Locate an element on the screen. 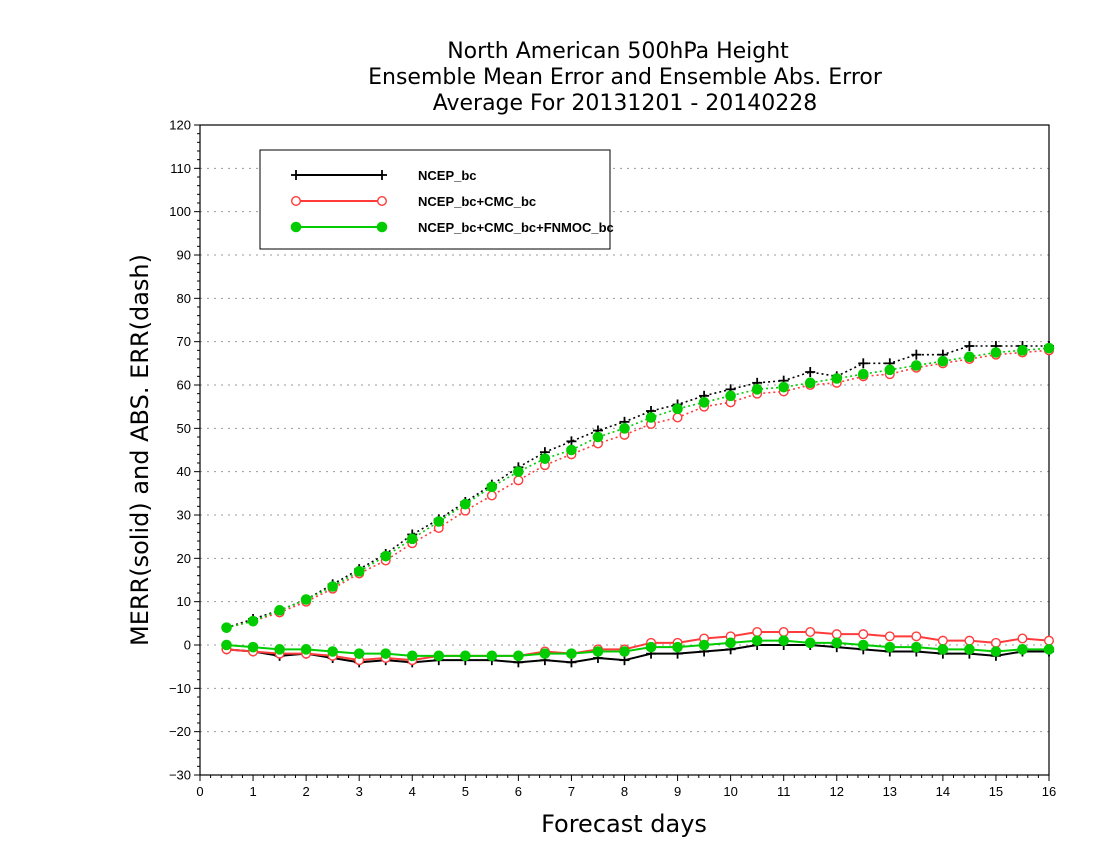 This screenshot has width=1100, height=850. legend-label: NCEP_bc+CMC_bc is located at coordinates (477, 201).